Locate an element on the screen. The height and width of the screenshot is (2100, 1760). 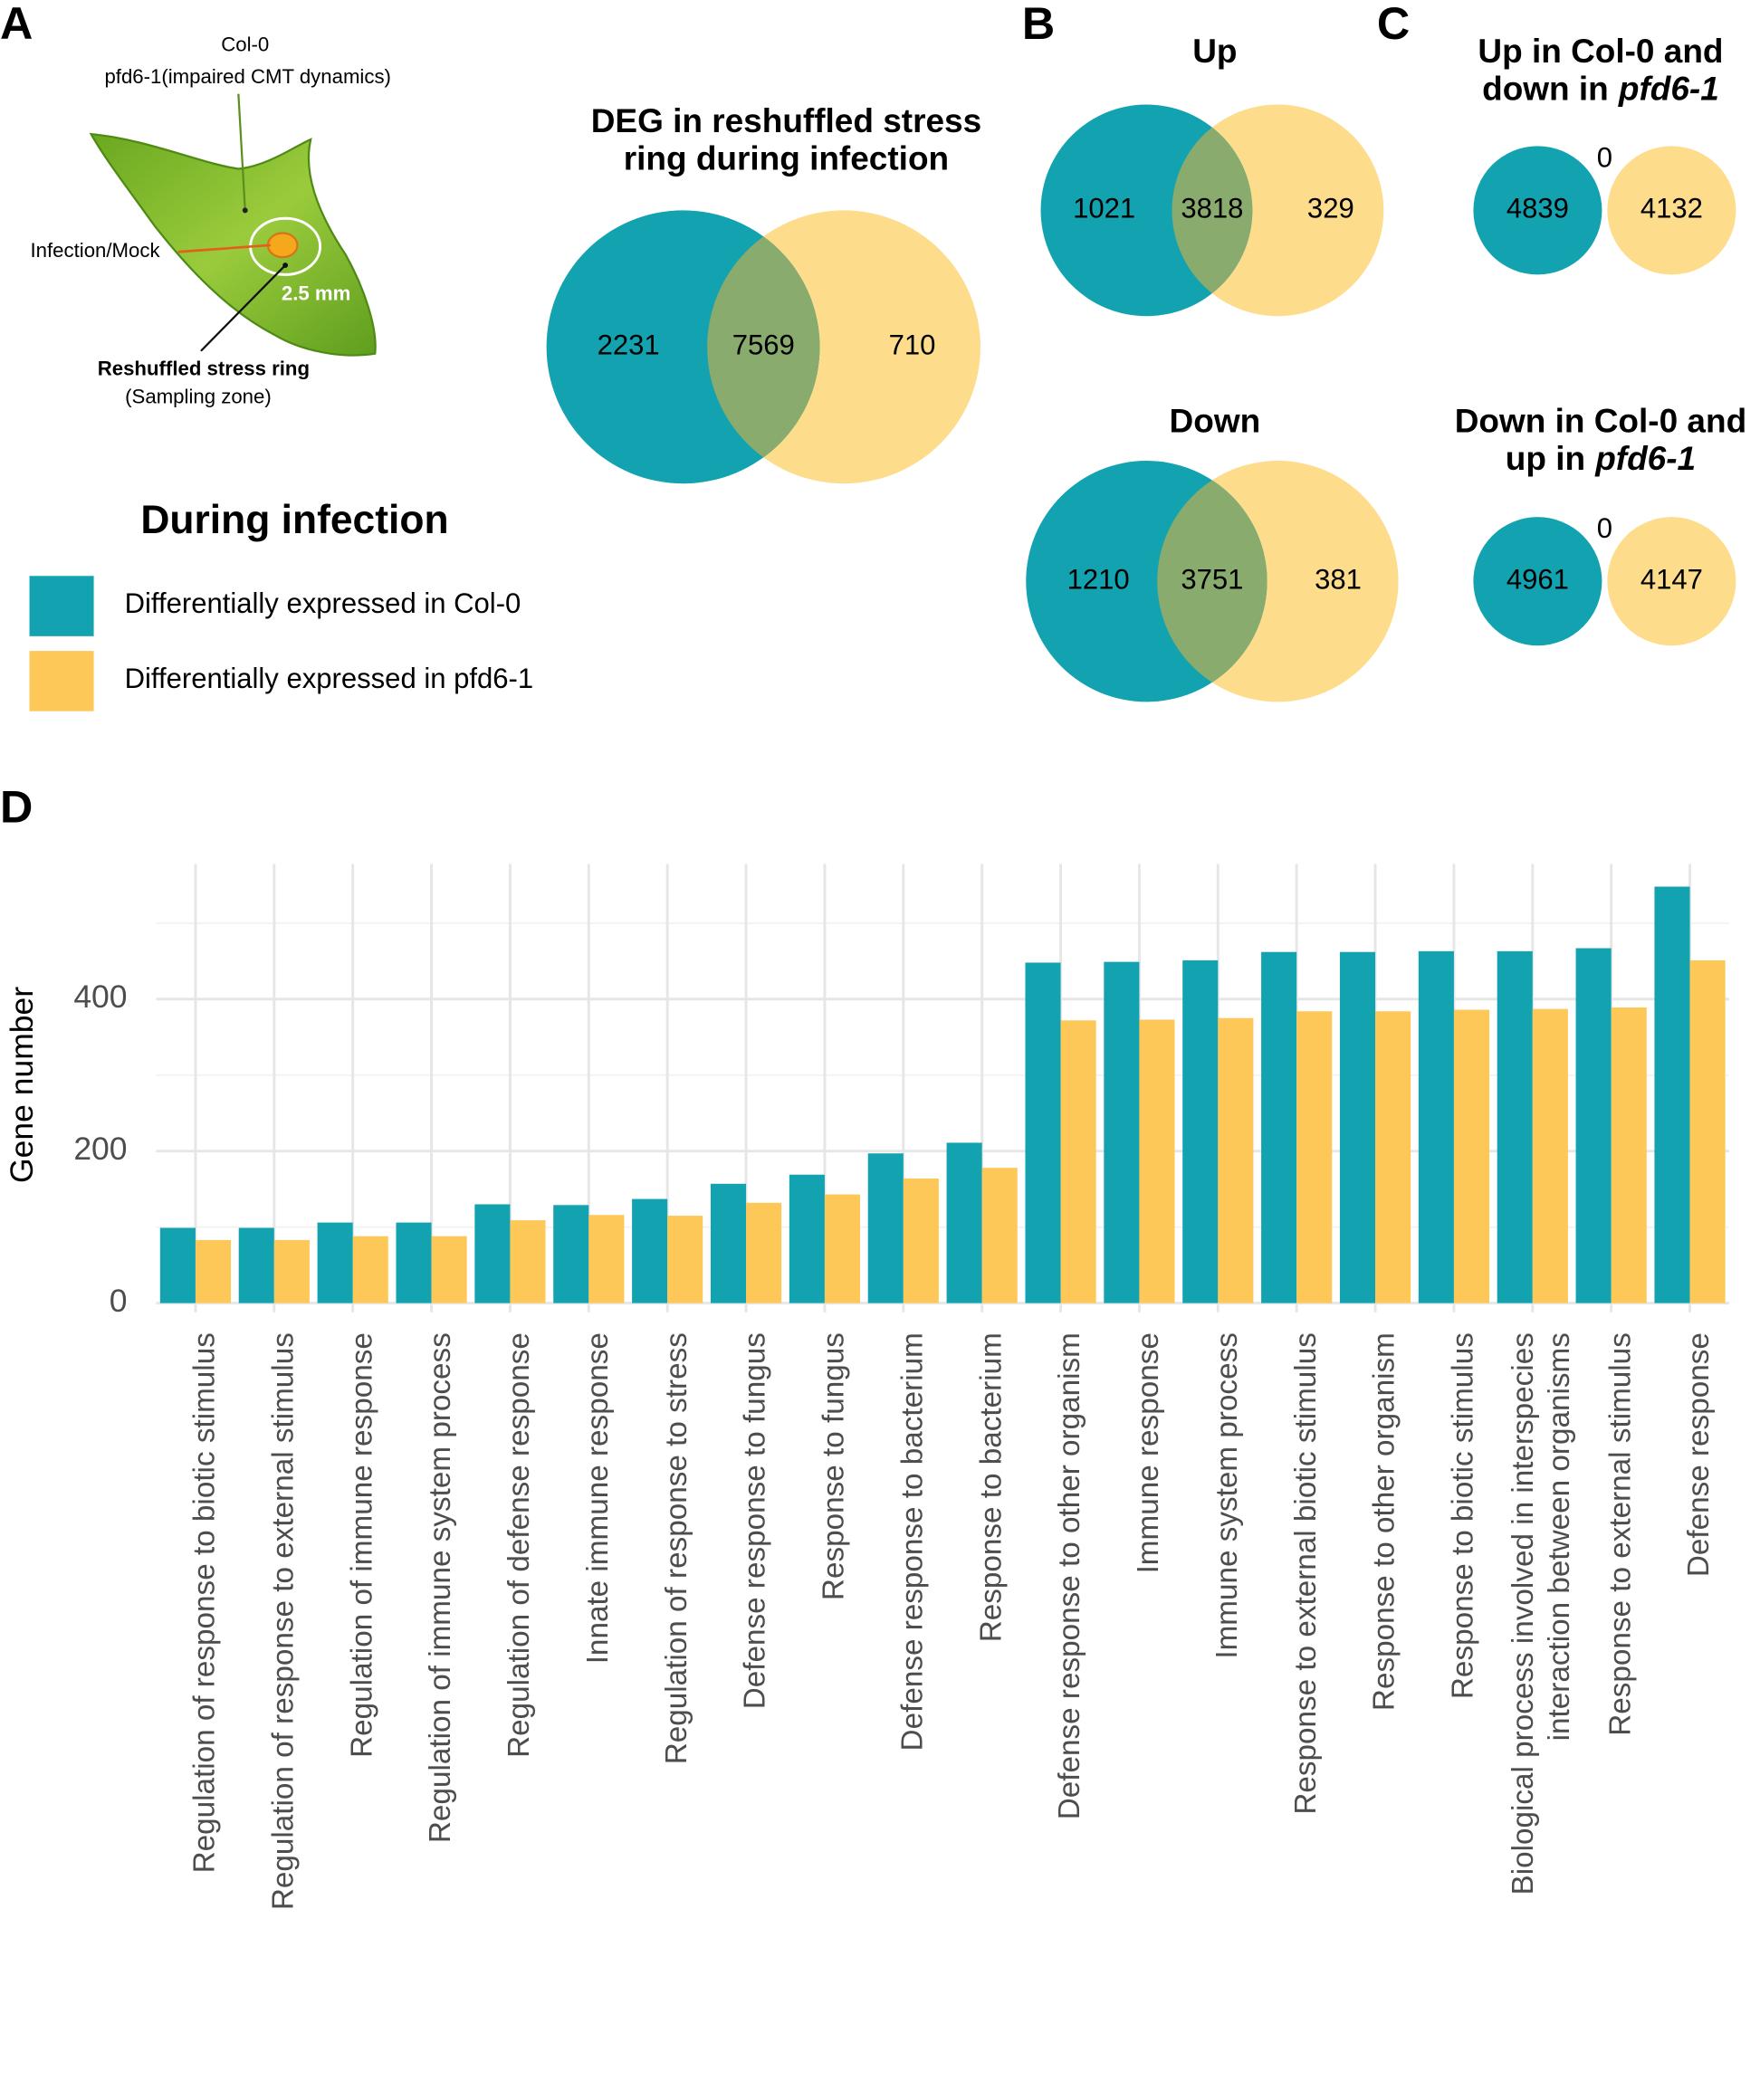
legend-label: Differentially expressed in pfd6-1 is located at coordinates (329, 678).